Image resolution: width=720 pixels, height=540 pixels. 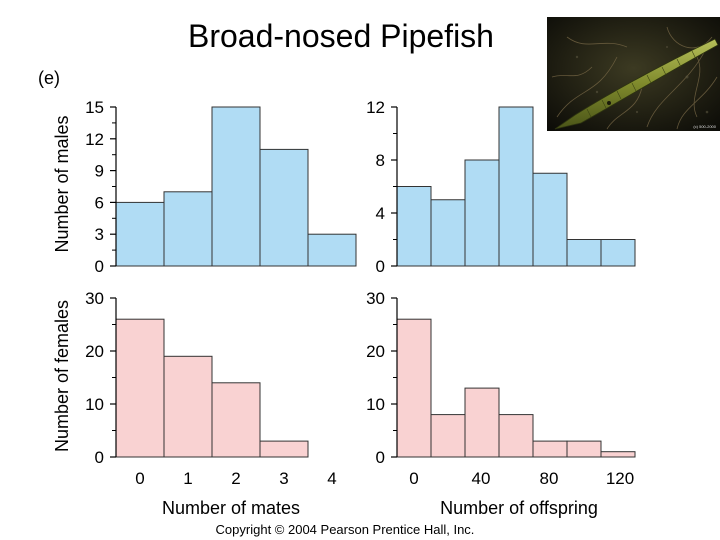 What do you see at coordinates (380, 213) in the screenshot?
I see `males-offspring-y-tick-label-1: 4` at bounding box center [380, 213].